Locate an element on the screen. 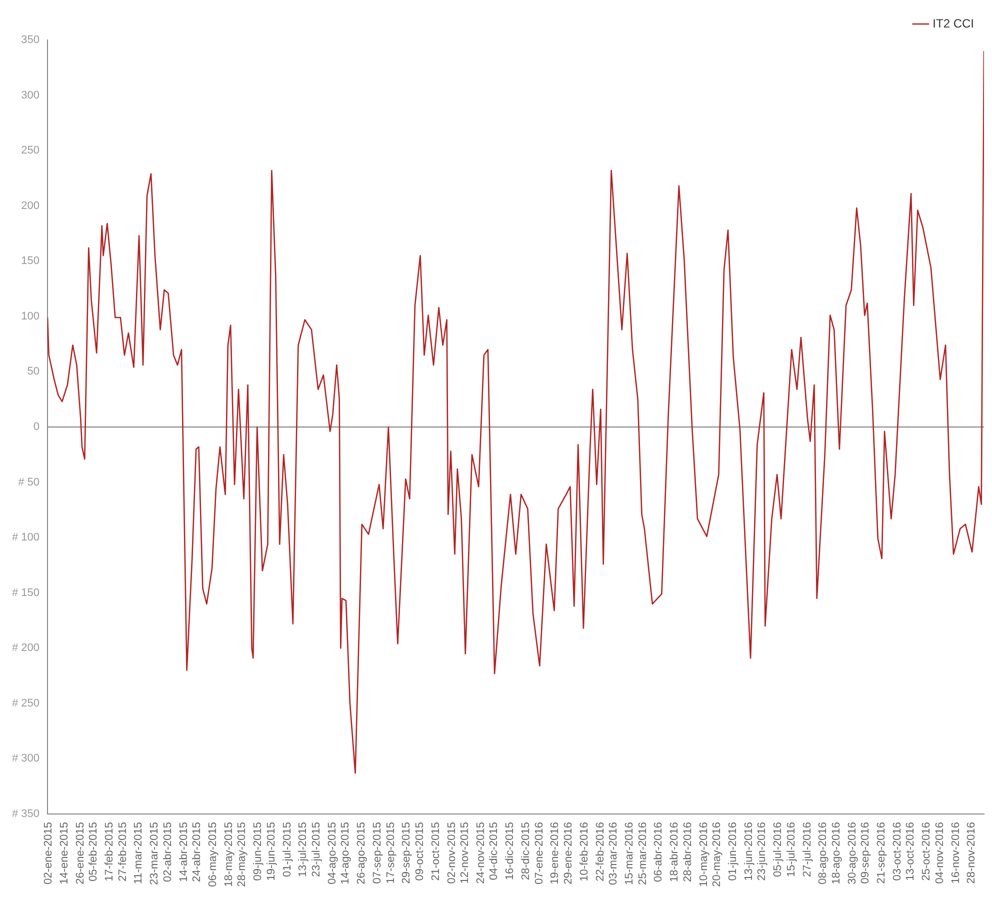 Image resolution: width=992 pixels, height=897 pixels. y-tick-label: # 50 is located at coordinates (29, 482).